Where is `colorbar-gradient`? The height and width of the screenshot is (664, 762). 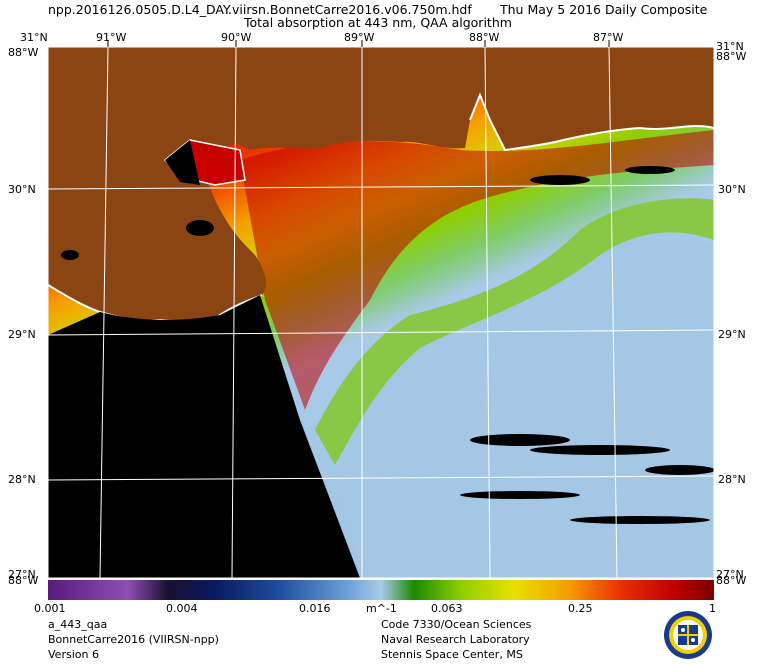 colorbar-gradient is located at coordinates (381, 590).